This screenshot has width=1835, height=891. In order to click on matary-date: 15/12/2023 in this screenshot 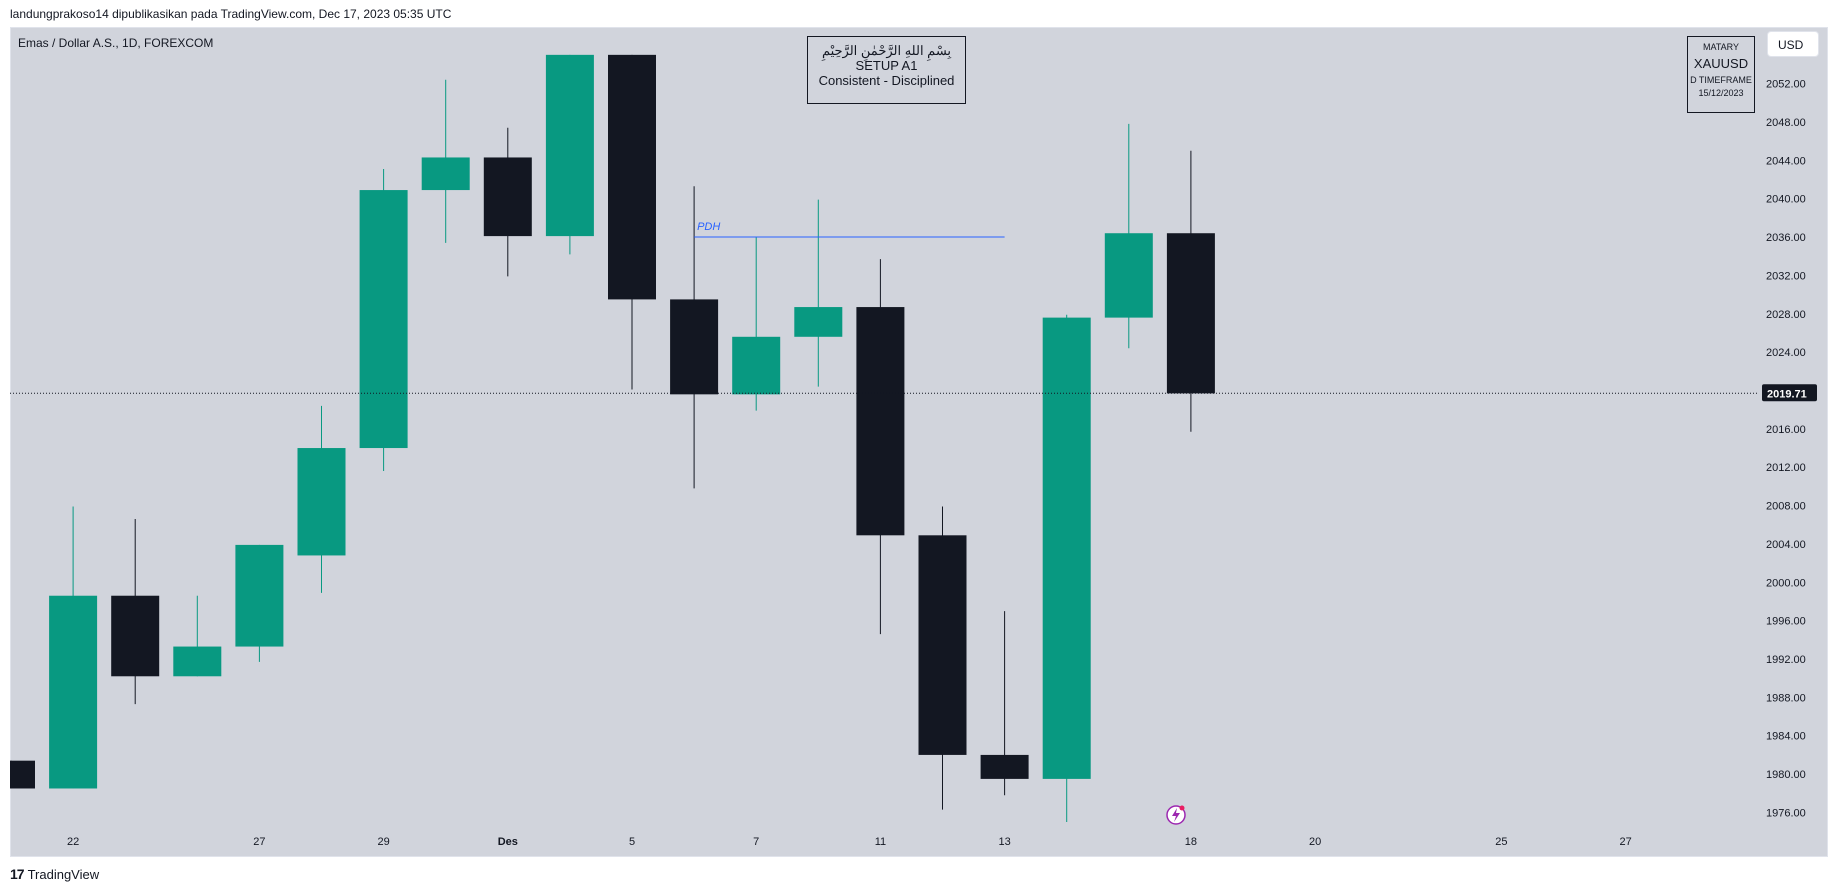, I will do `click(1721, 93)`.